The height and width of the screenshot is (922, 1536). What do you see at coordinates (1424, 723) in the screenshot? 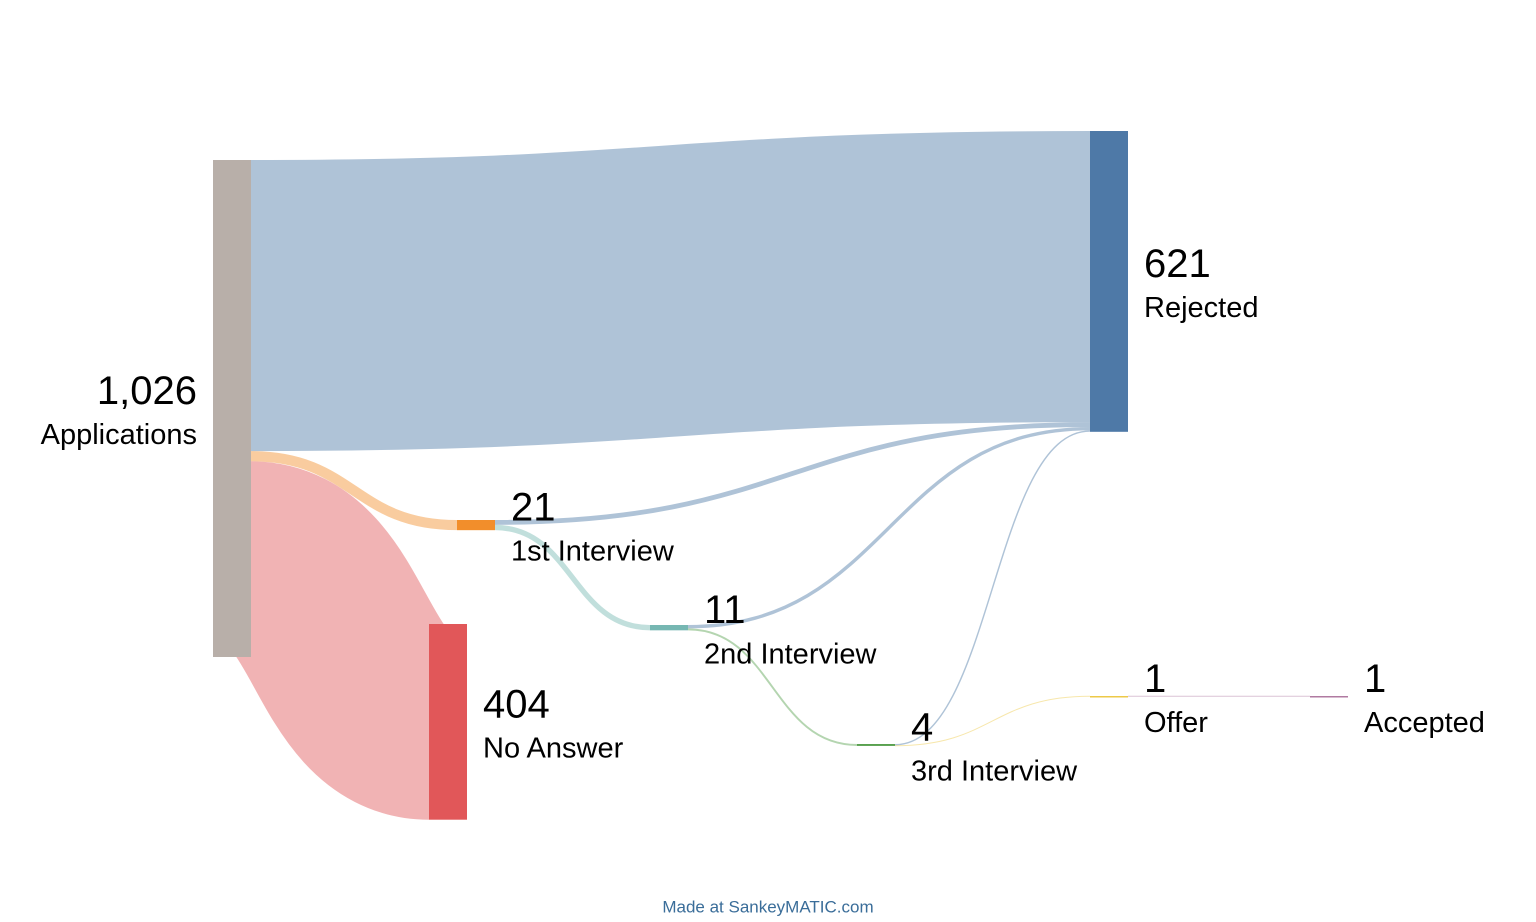
I see `node-name: Accepted` at bounding box center [1424, 723].